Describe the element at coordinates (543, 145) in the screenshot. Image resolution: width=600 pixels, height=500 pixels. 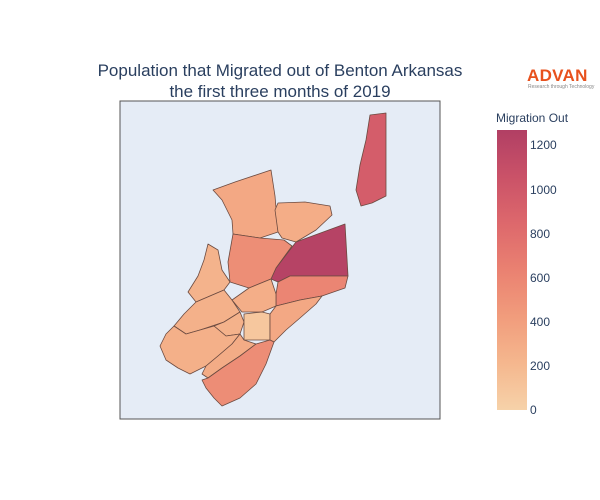
I see `colorbar-tick-1200: 1200` at that location.